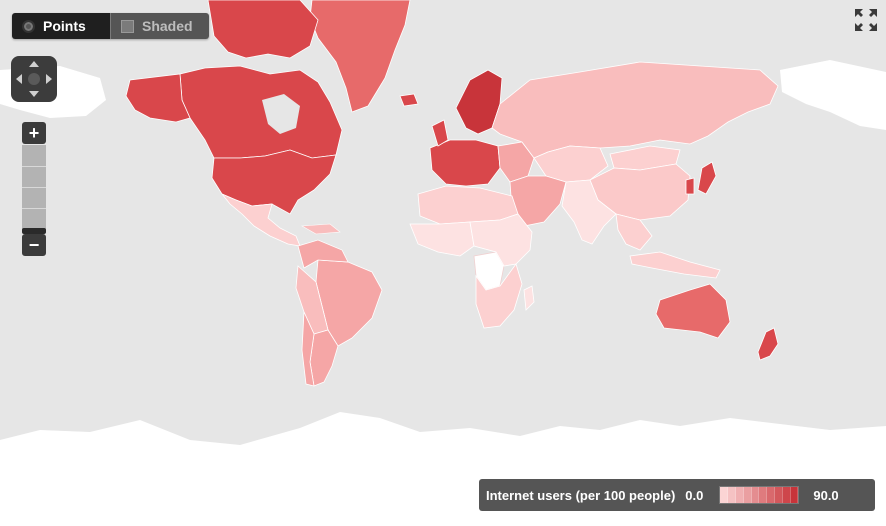 This screenshot has height=526, width=886. I want to click on country-east-africa, so click(501, 240).